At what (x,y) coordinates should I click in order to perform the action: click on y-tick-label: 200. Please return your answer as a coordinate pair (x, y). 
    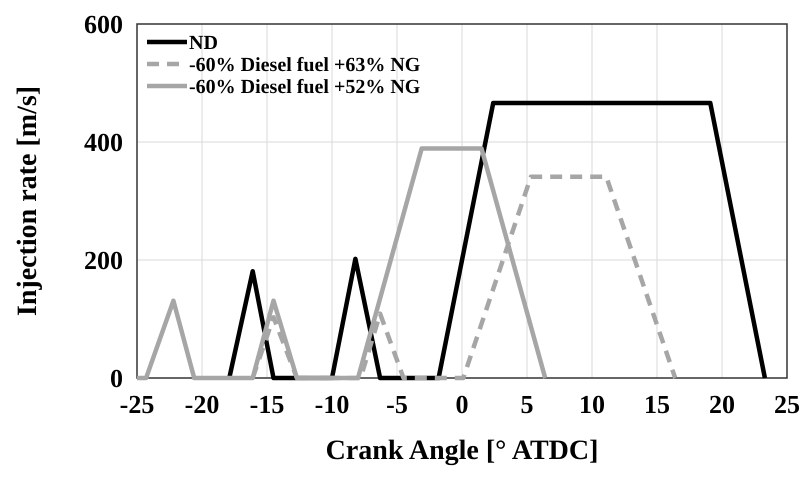
    Looking at the image, I should click on (103, 260).